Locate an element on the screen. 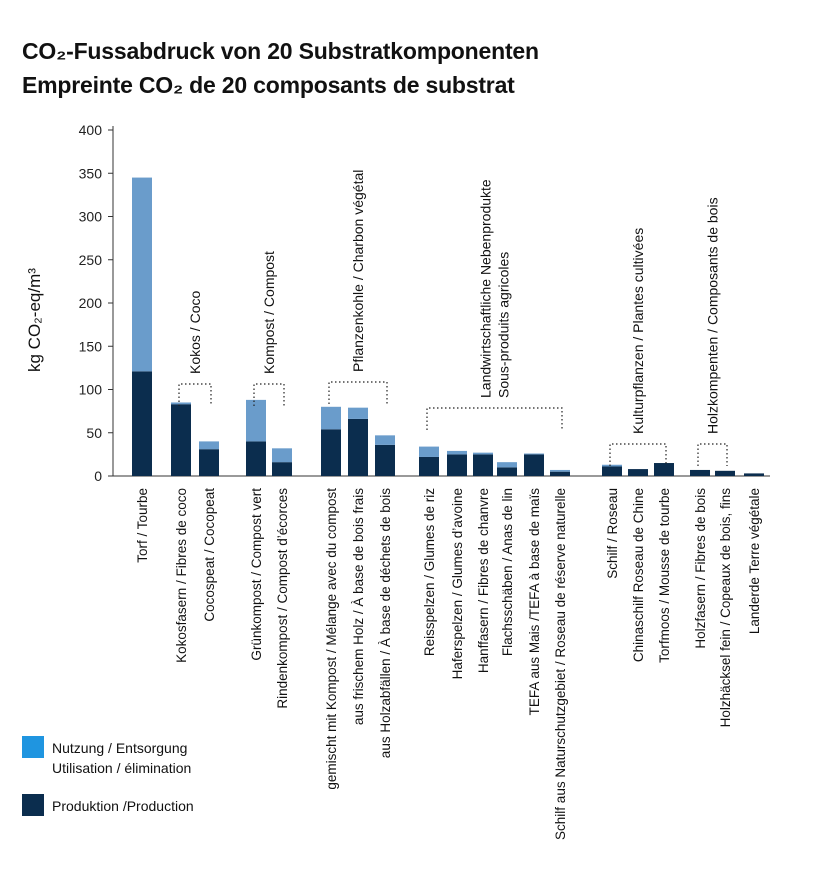 This screenshot has width=836, height=892. group-label: Landwirtschaftliche Nebenprodukte is located at coordinates (486, 288).